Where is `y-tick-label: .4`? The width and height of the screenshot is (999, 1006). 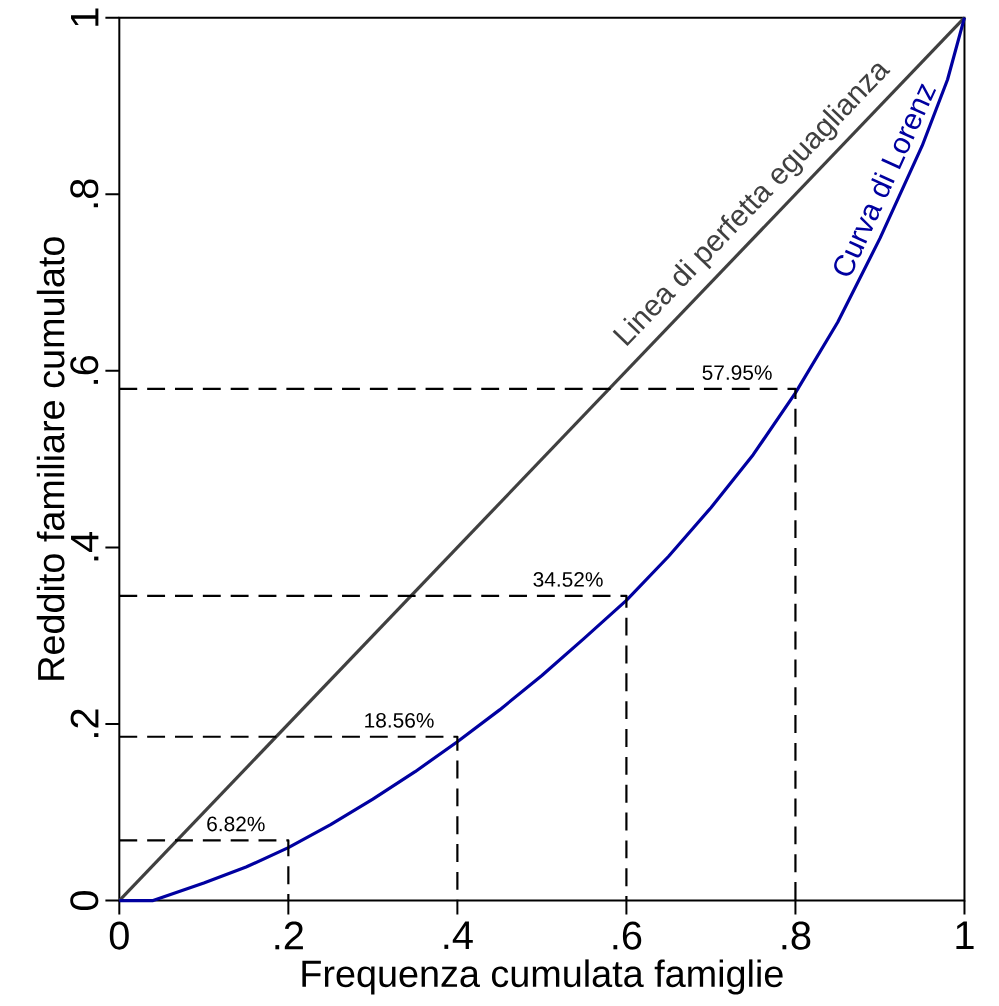
y-tick-label: .4 is located at coordinates (84, 546).